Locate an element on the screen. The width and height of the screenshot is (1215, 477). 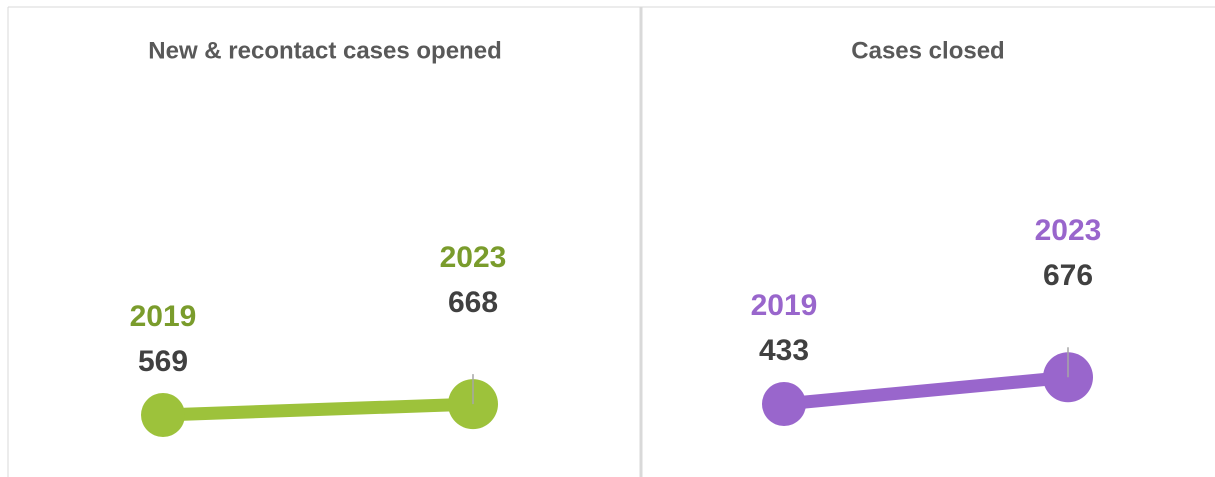
value-label: 433 is located at coordinates (784, 350).